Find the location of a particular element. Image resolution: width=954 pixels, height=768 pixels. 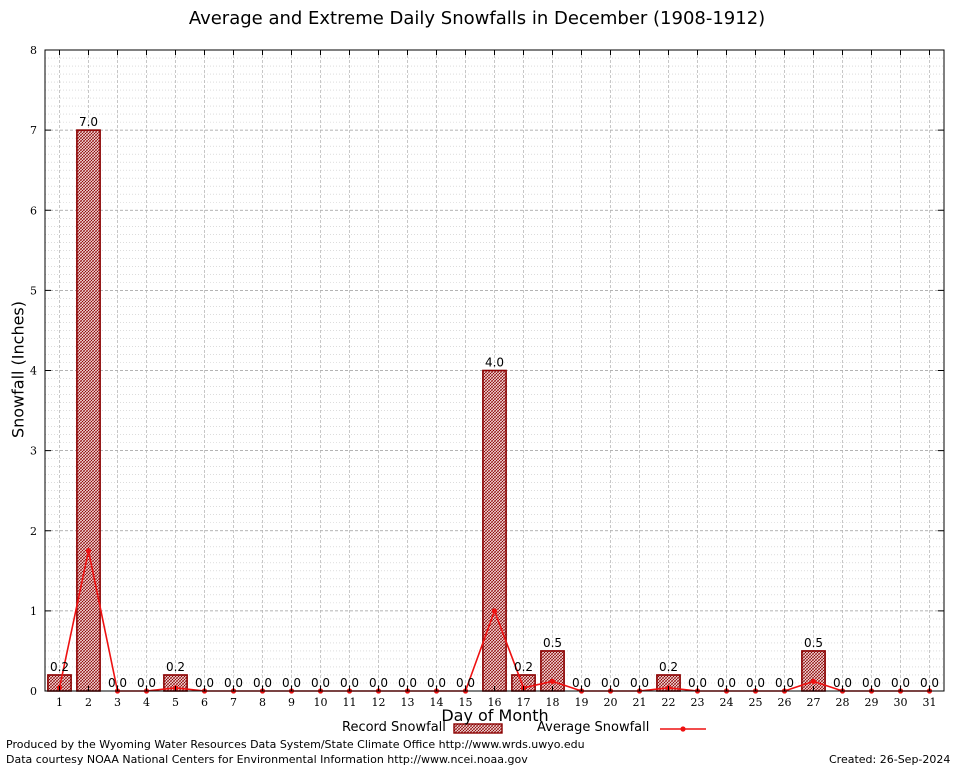

x-tick-label: 26 is located at coordinates (785, 702).